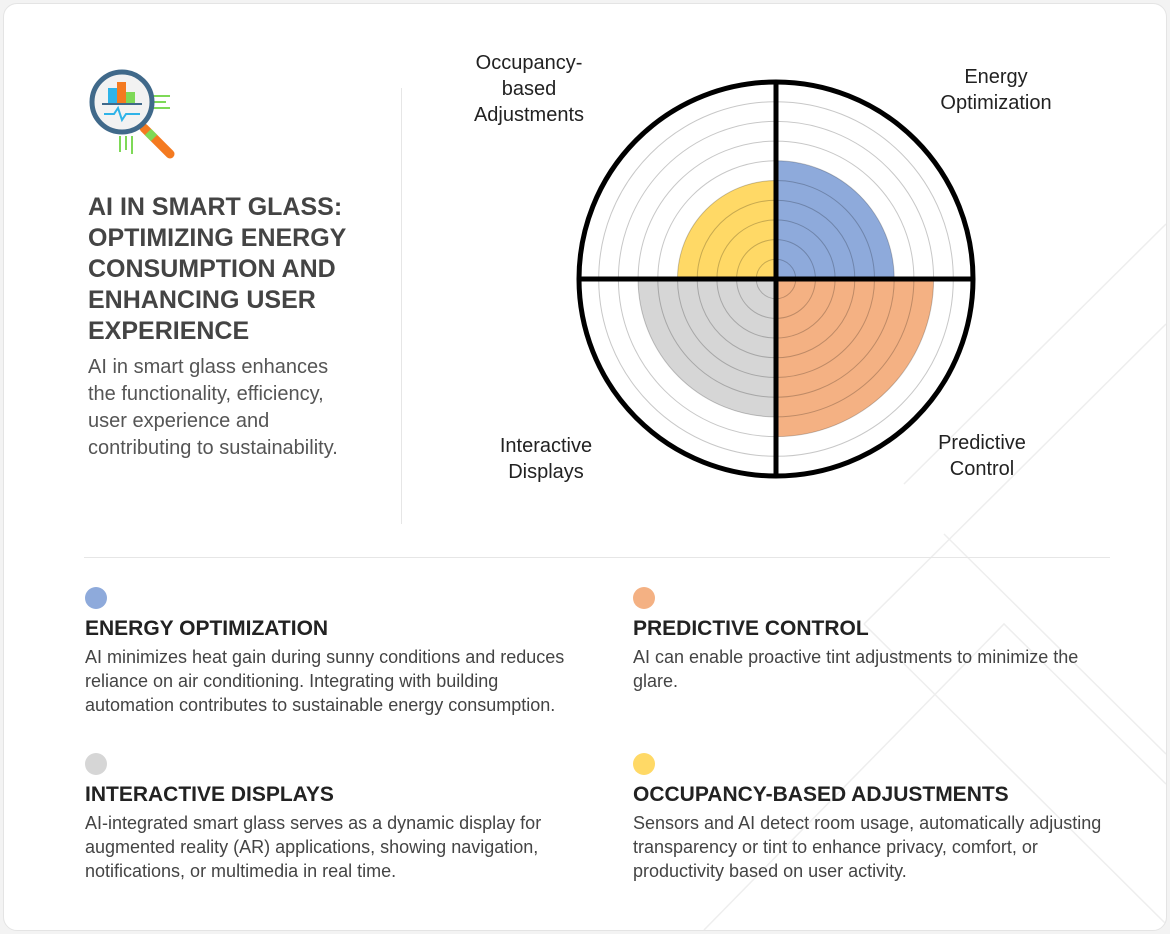 The image size is (1170, 934). What do you see at coordinates (546, 472) in the screenshot?
I see `label-line: Displays` at bounding box center [546, 472].